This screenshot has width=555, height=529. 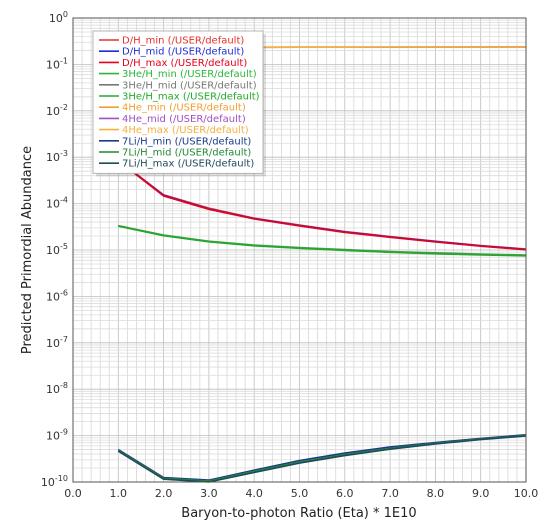 What do you see at coordinates (185, 130) in the screenshot?
I see `legend-label: 4He_max (/USER/default)` at bounding box center [185, 130].